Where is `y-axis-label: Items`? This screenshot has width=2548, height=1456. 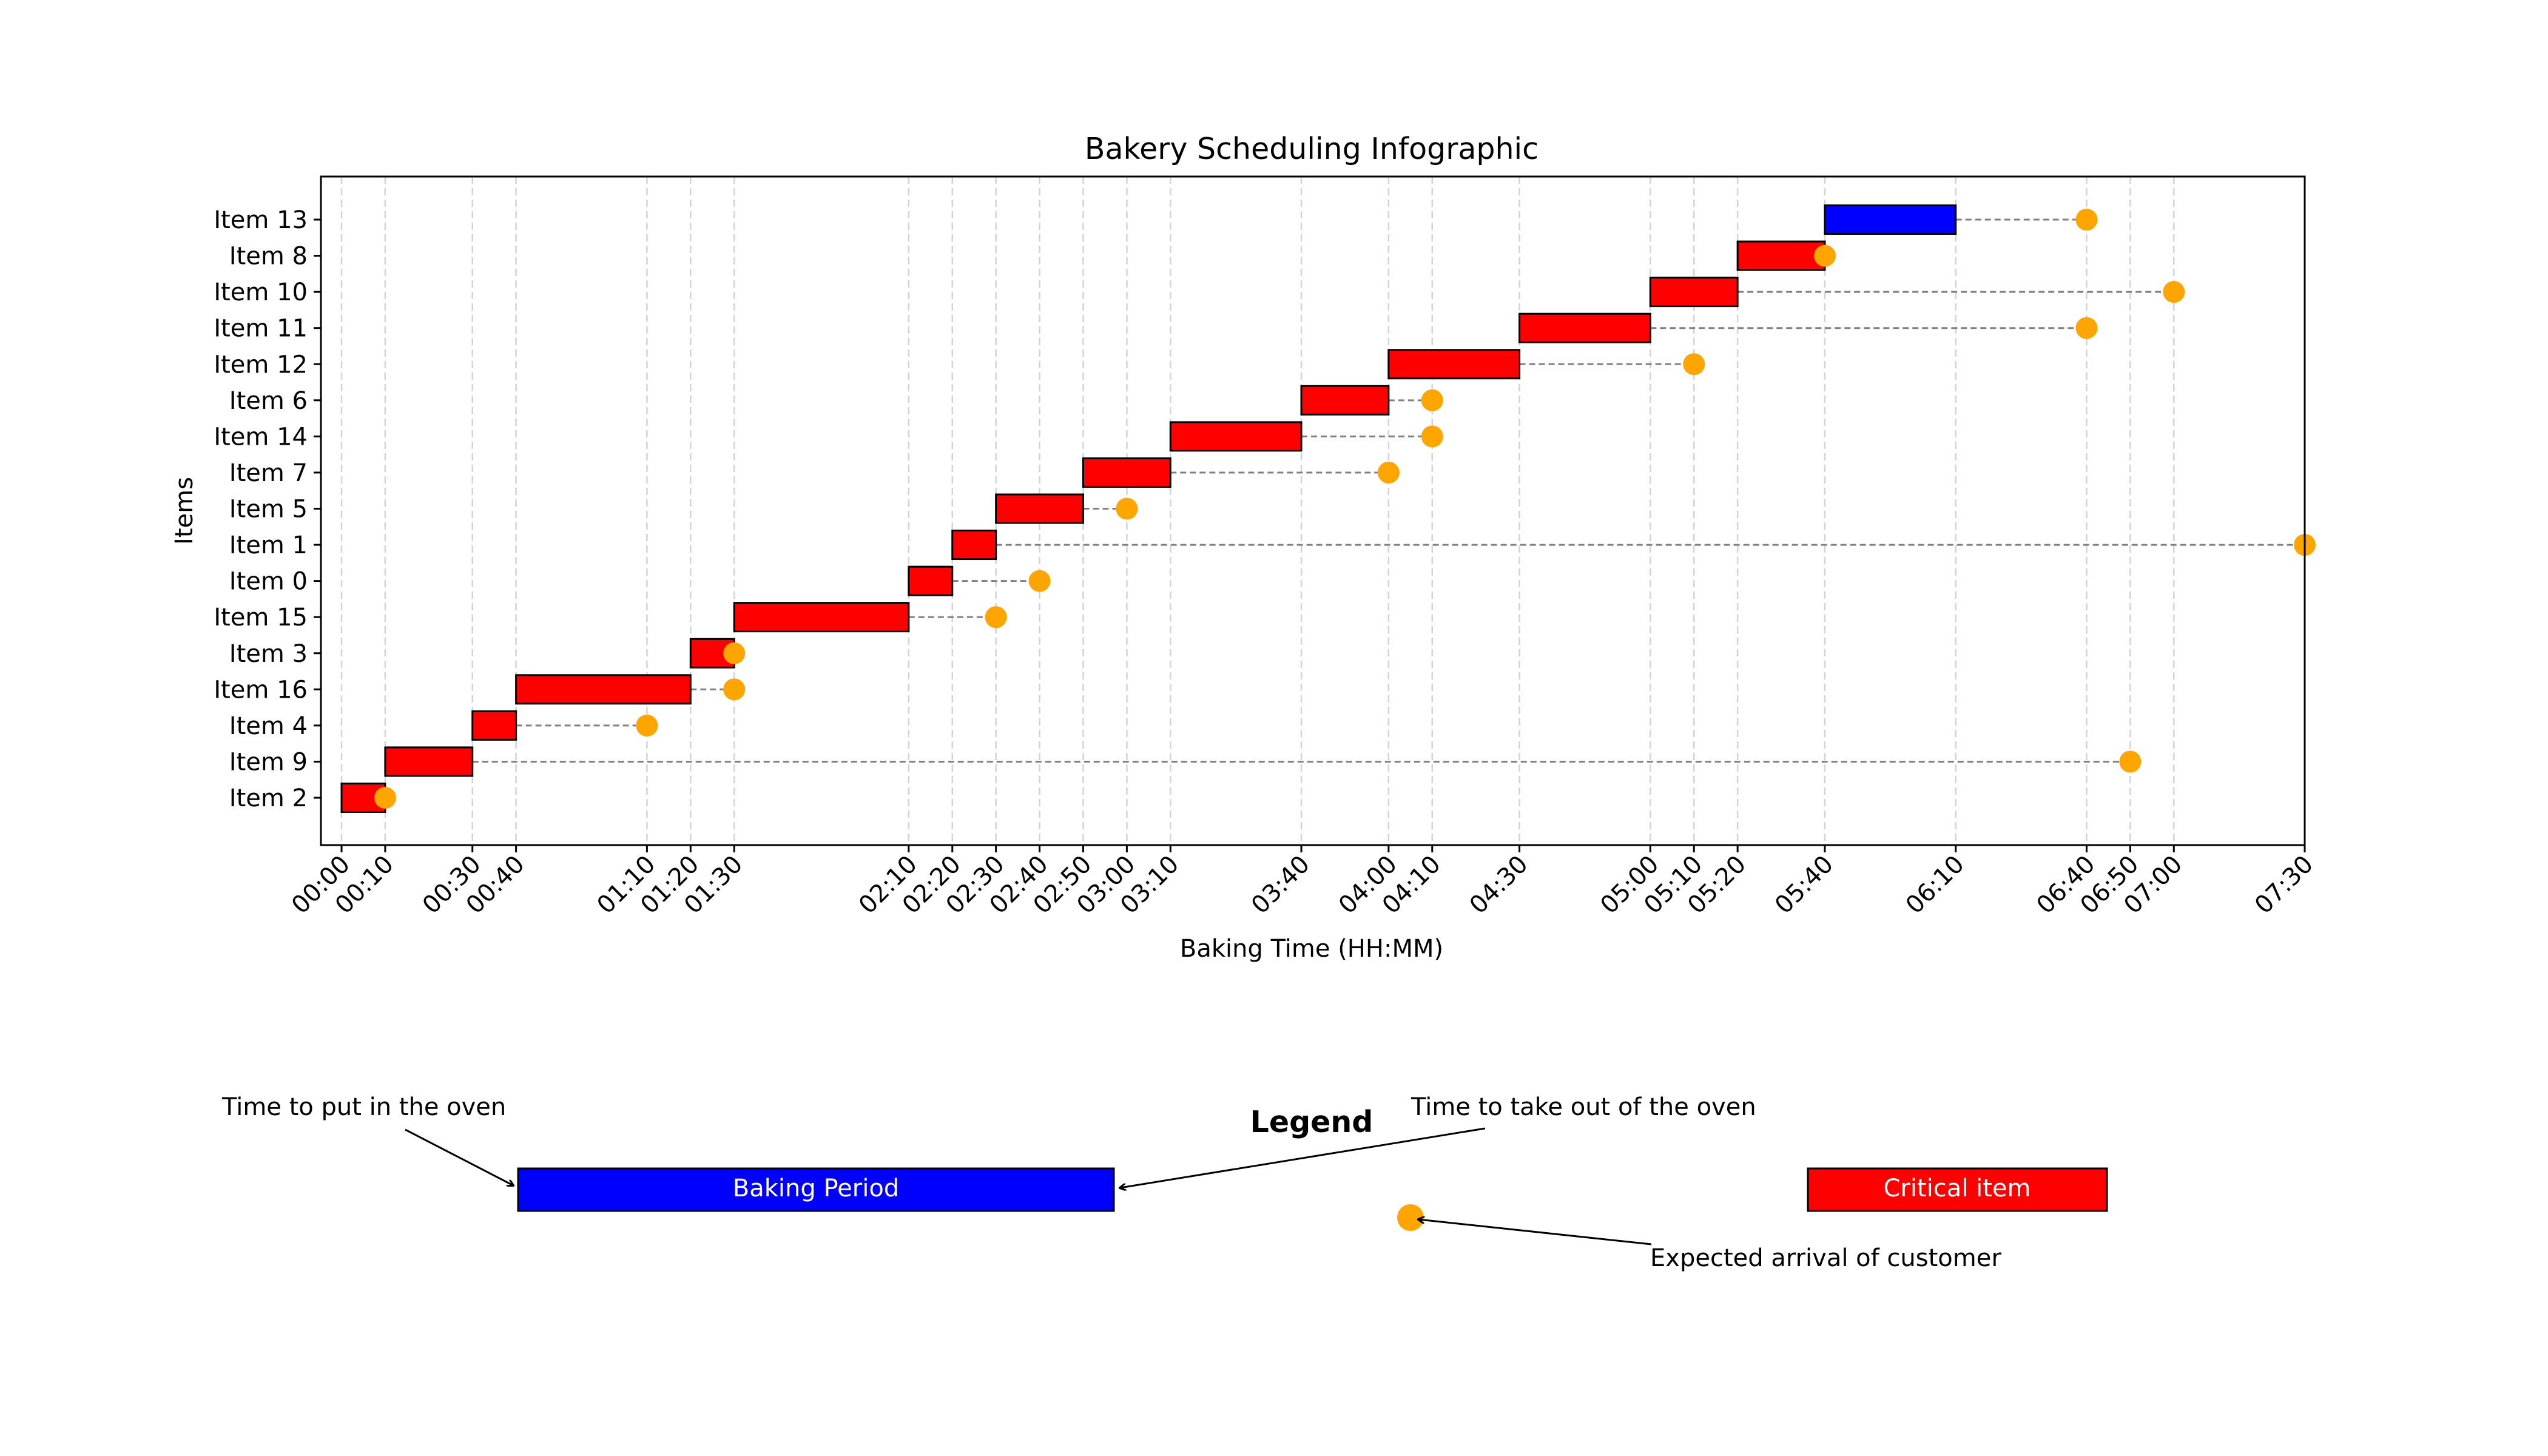
y-axis-label: Items is located at coordinates (184, 511).